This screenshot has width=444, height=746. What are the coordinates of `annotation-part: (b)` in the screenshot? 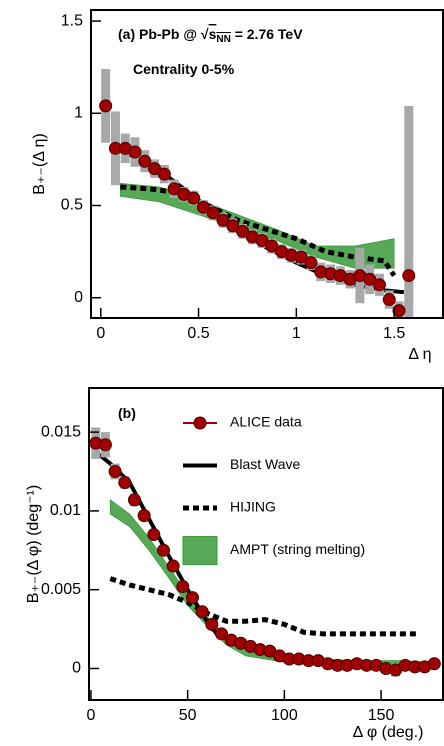 It's located at (127, 413).